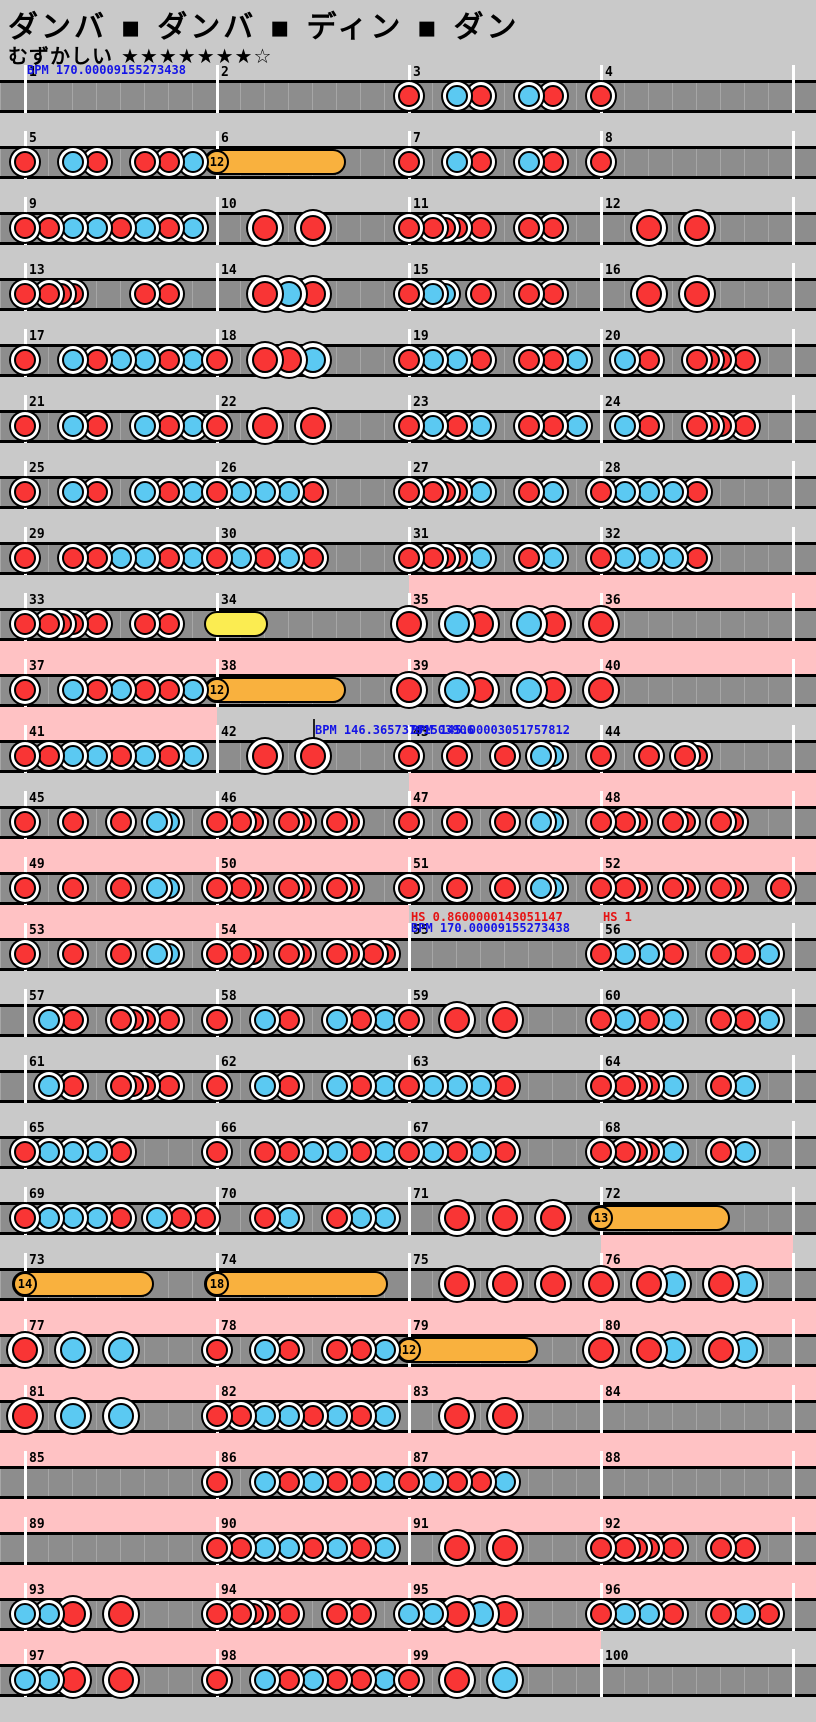 This screenshot has height=1722, width=816. What do you see at coordinates (601, 1218) in the screenshot?
I see `drumroll-count-badge: 13` at bounding box center [601, 1218].